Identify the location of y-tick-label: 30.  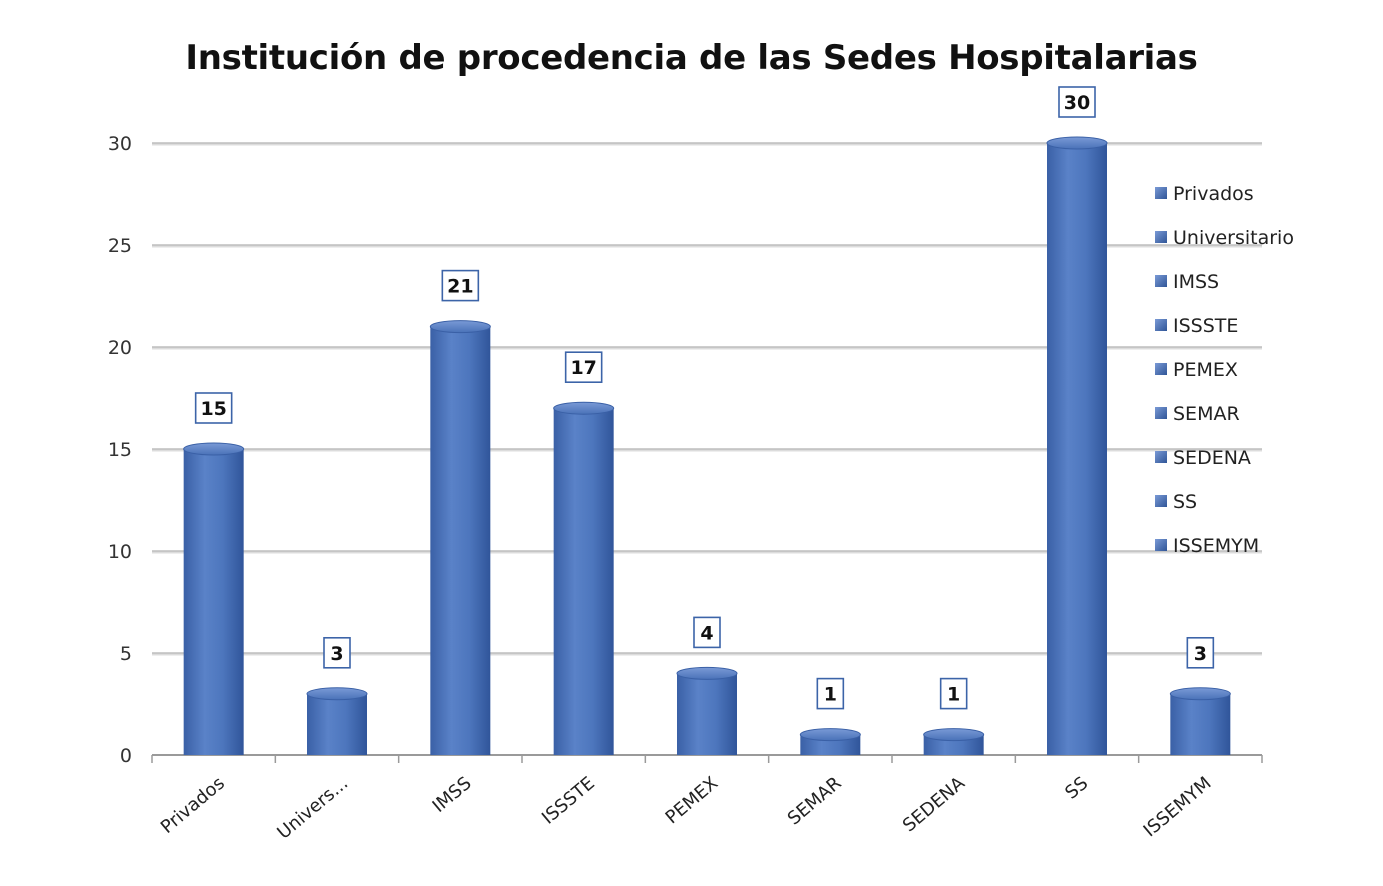
(120, 144).